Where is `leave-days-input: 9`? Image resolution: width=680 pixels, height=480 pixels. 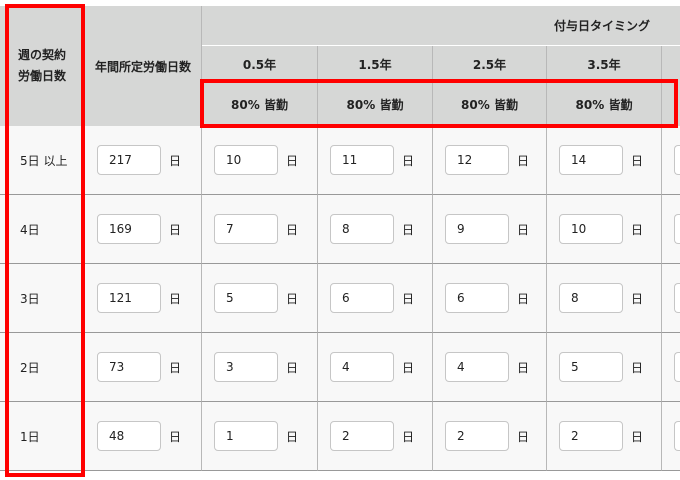 leave-days-input: 9 is located at coordinates (477, 229).